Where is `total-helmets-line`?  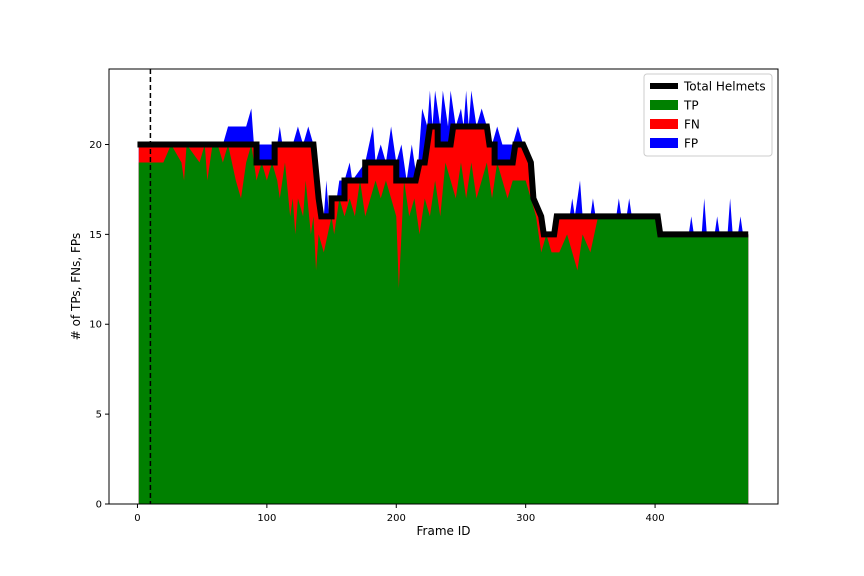
total-helmets-line is located at coordinates (443, 180).